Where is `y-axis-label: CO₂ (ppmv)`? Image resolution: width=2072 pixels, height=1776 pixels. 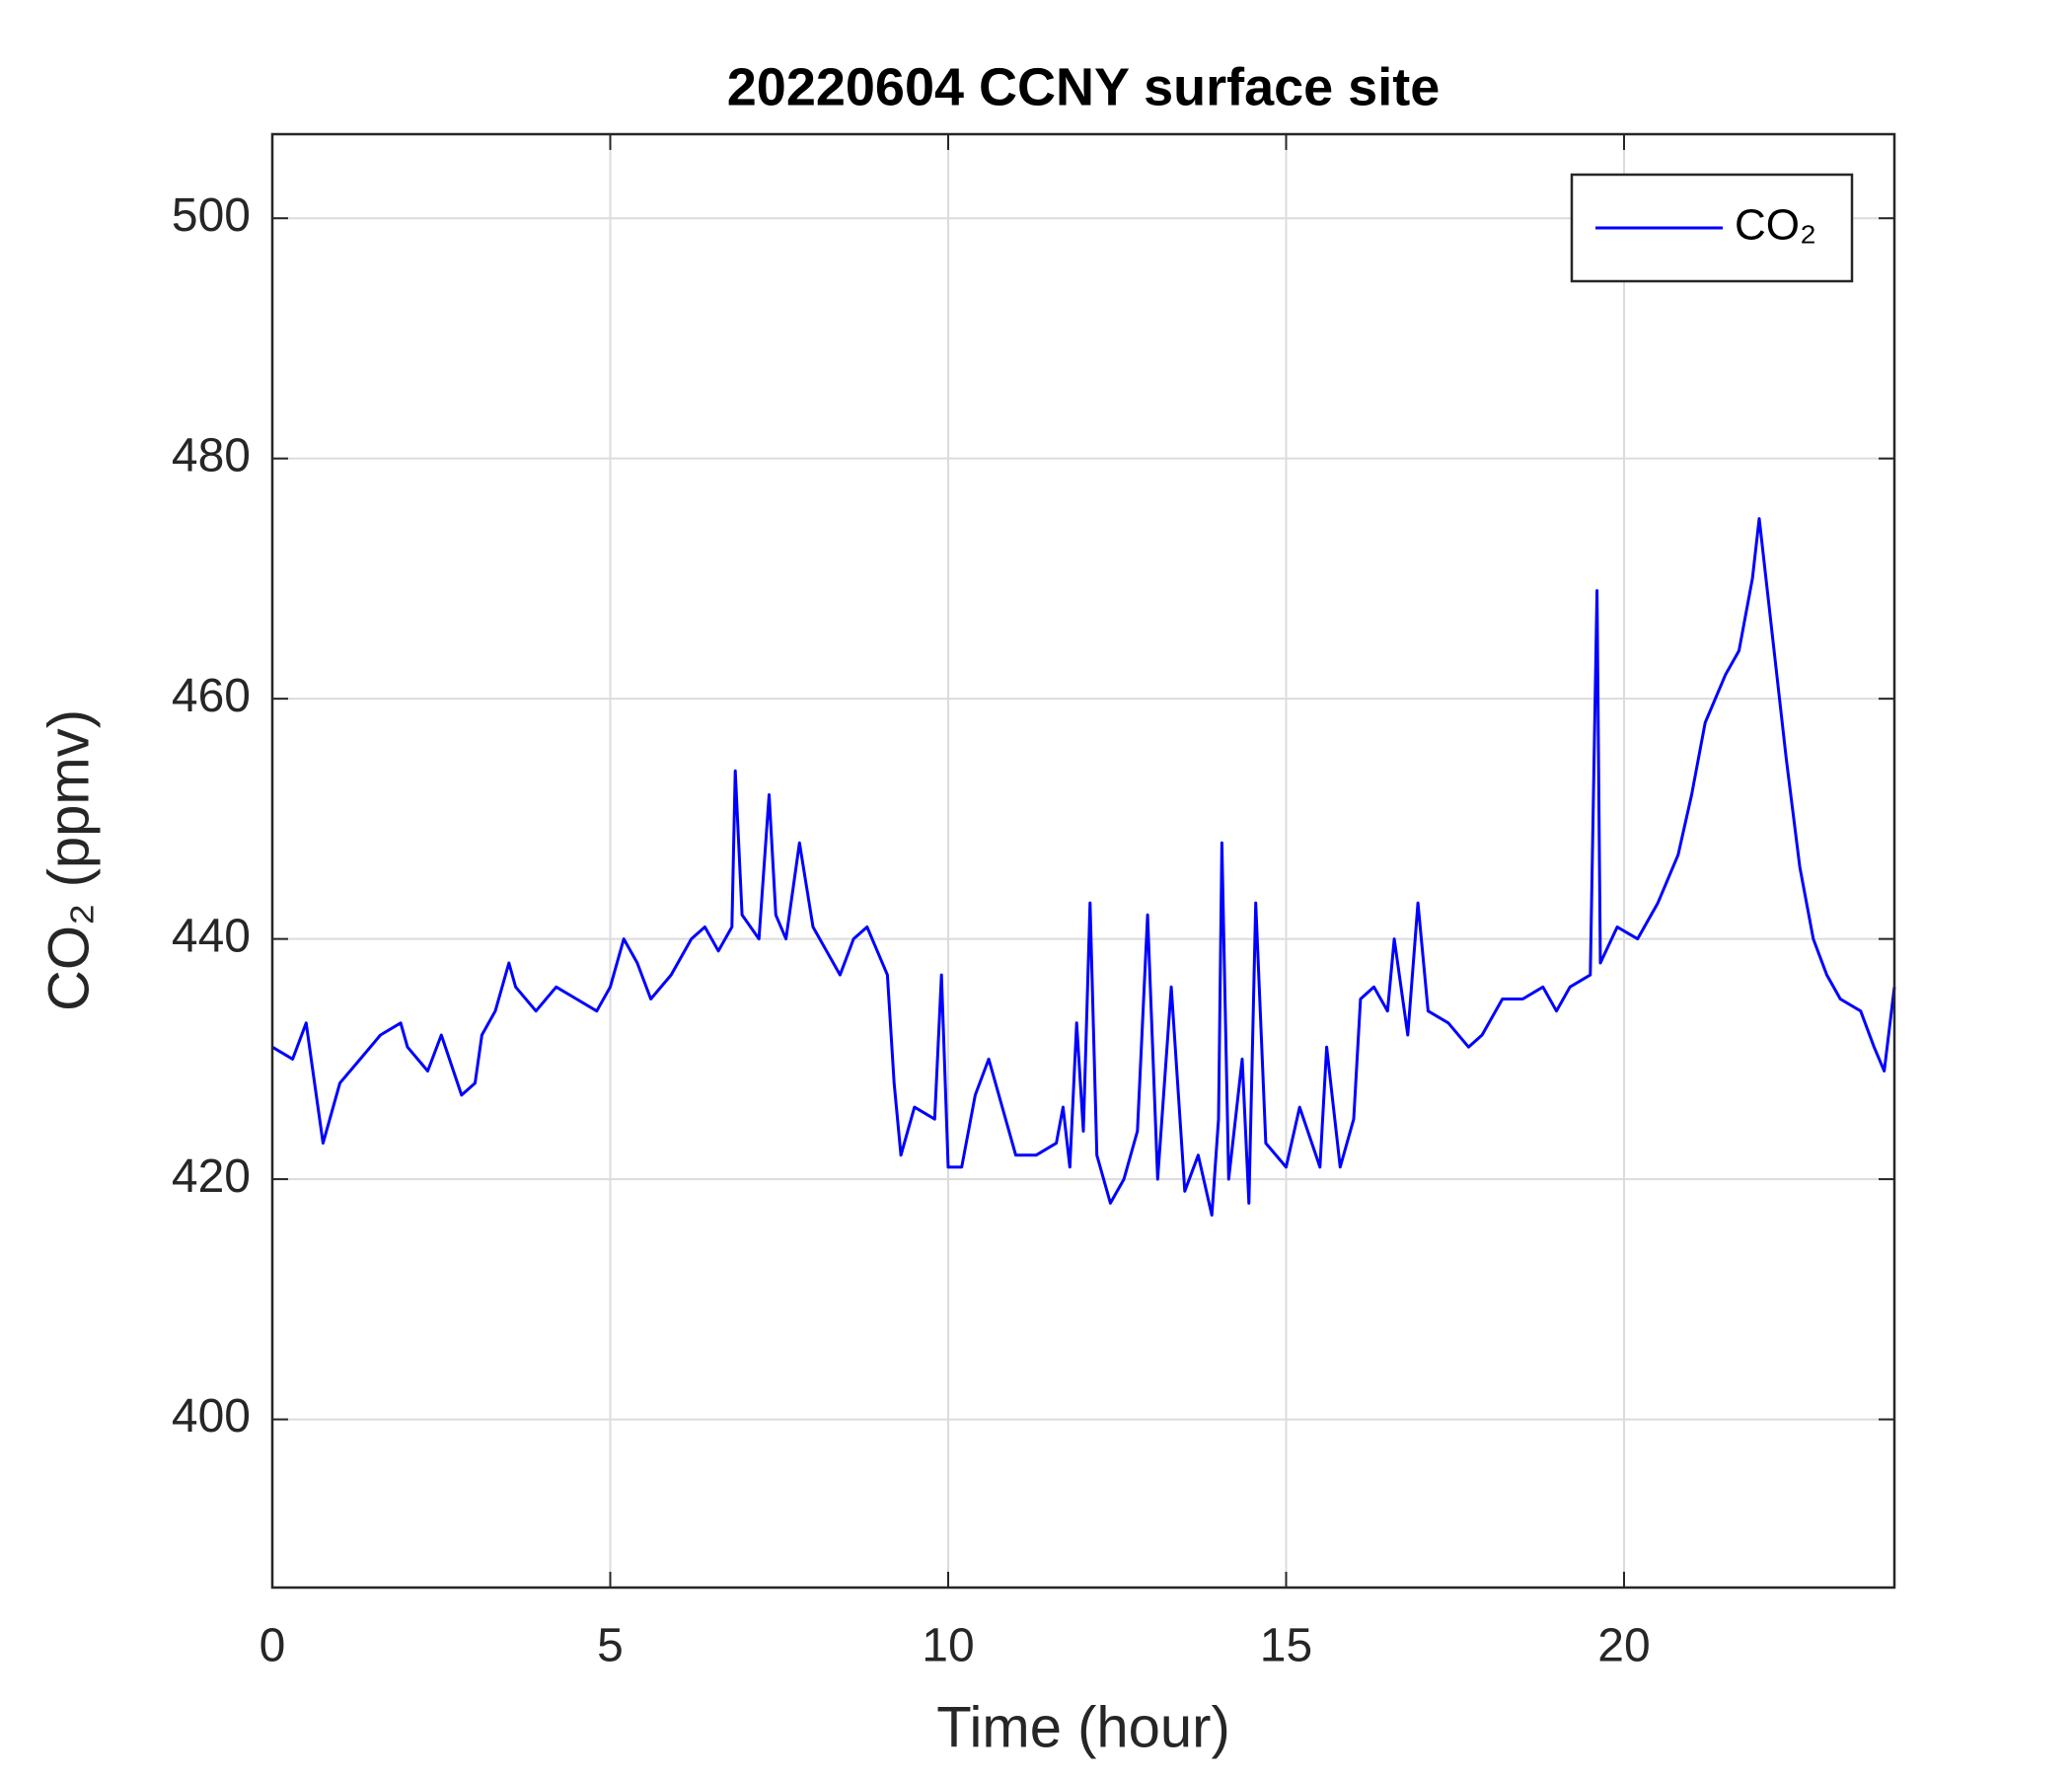
y-axis-label: CO₂ (ppmv) is located at coordinates (69, 860).